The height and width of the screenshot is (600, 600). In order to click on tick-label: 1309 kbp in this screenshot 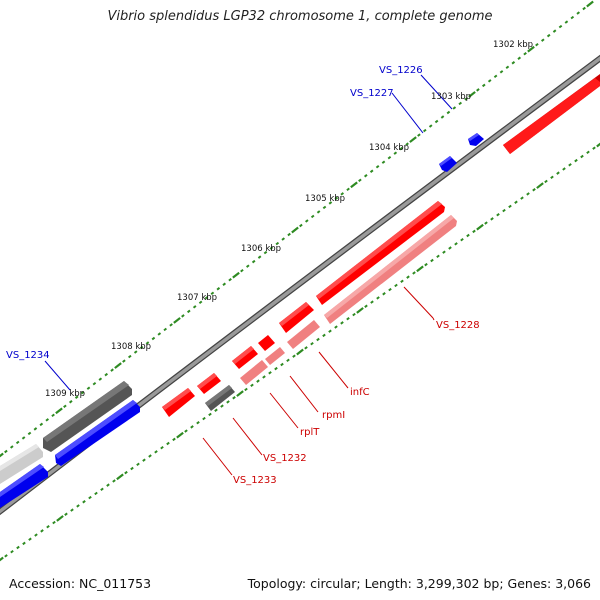, I will do `click(65, 394)`.